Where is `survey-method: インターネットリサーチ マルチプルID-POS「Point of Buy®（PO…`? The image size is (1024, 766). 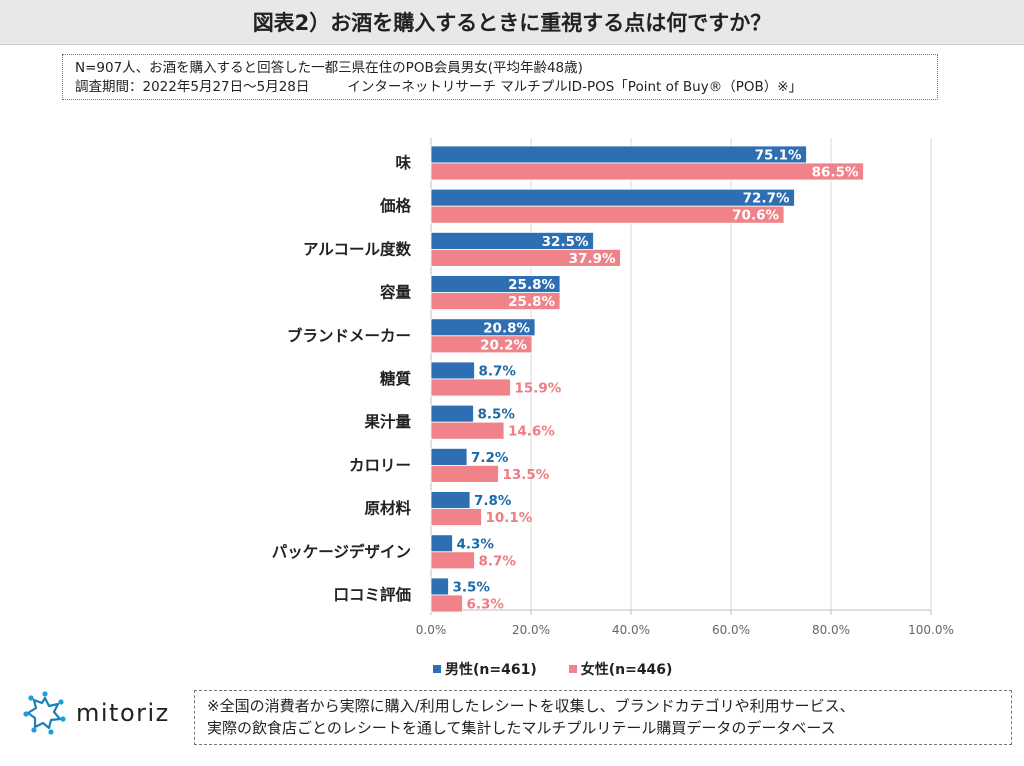 survey-method: インターネットリサーチ マルチプルID-POS「Point of Buy®（PO… is located at coordinates (575, 87).